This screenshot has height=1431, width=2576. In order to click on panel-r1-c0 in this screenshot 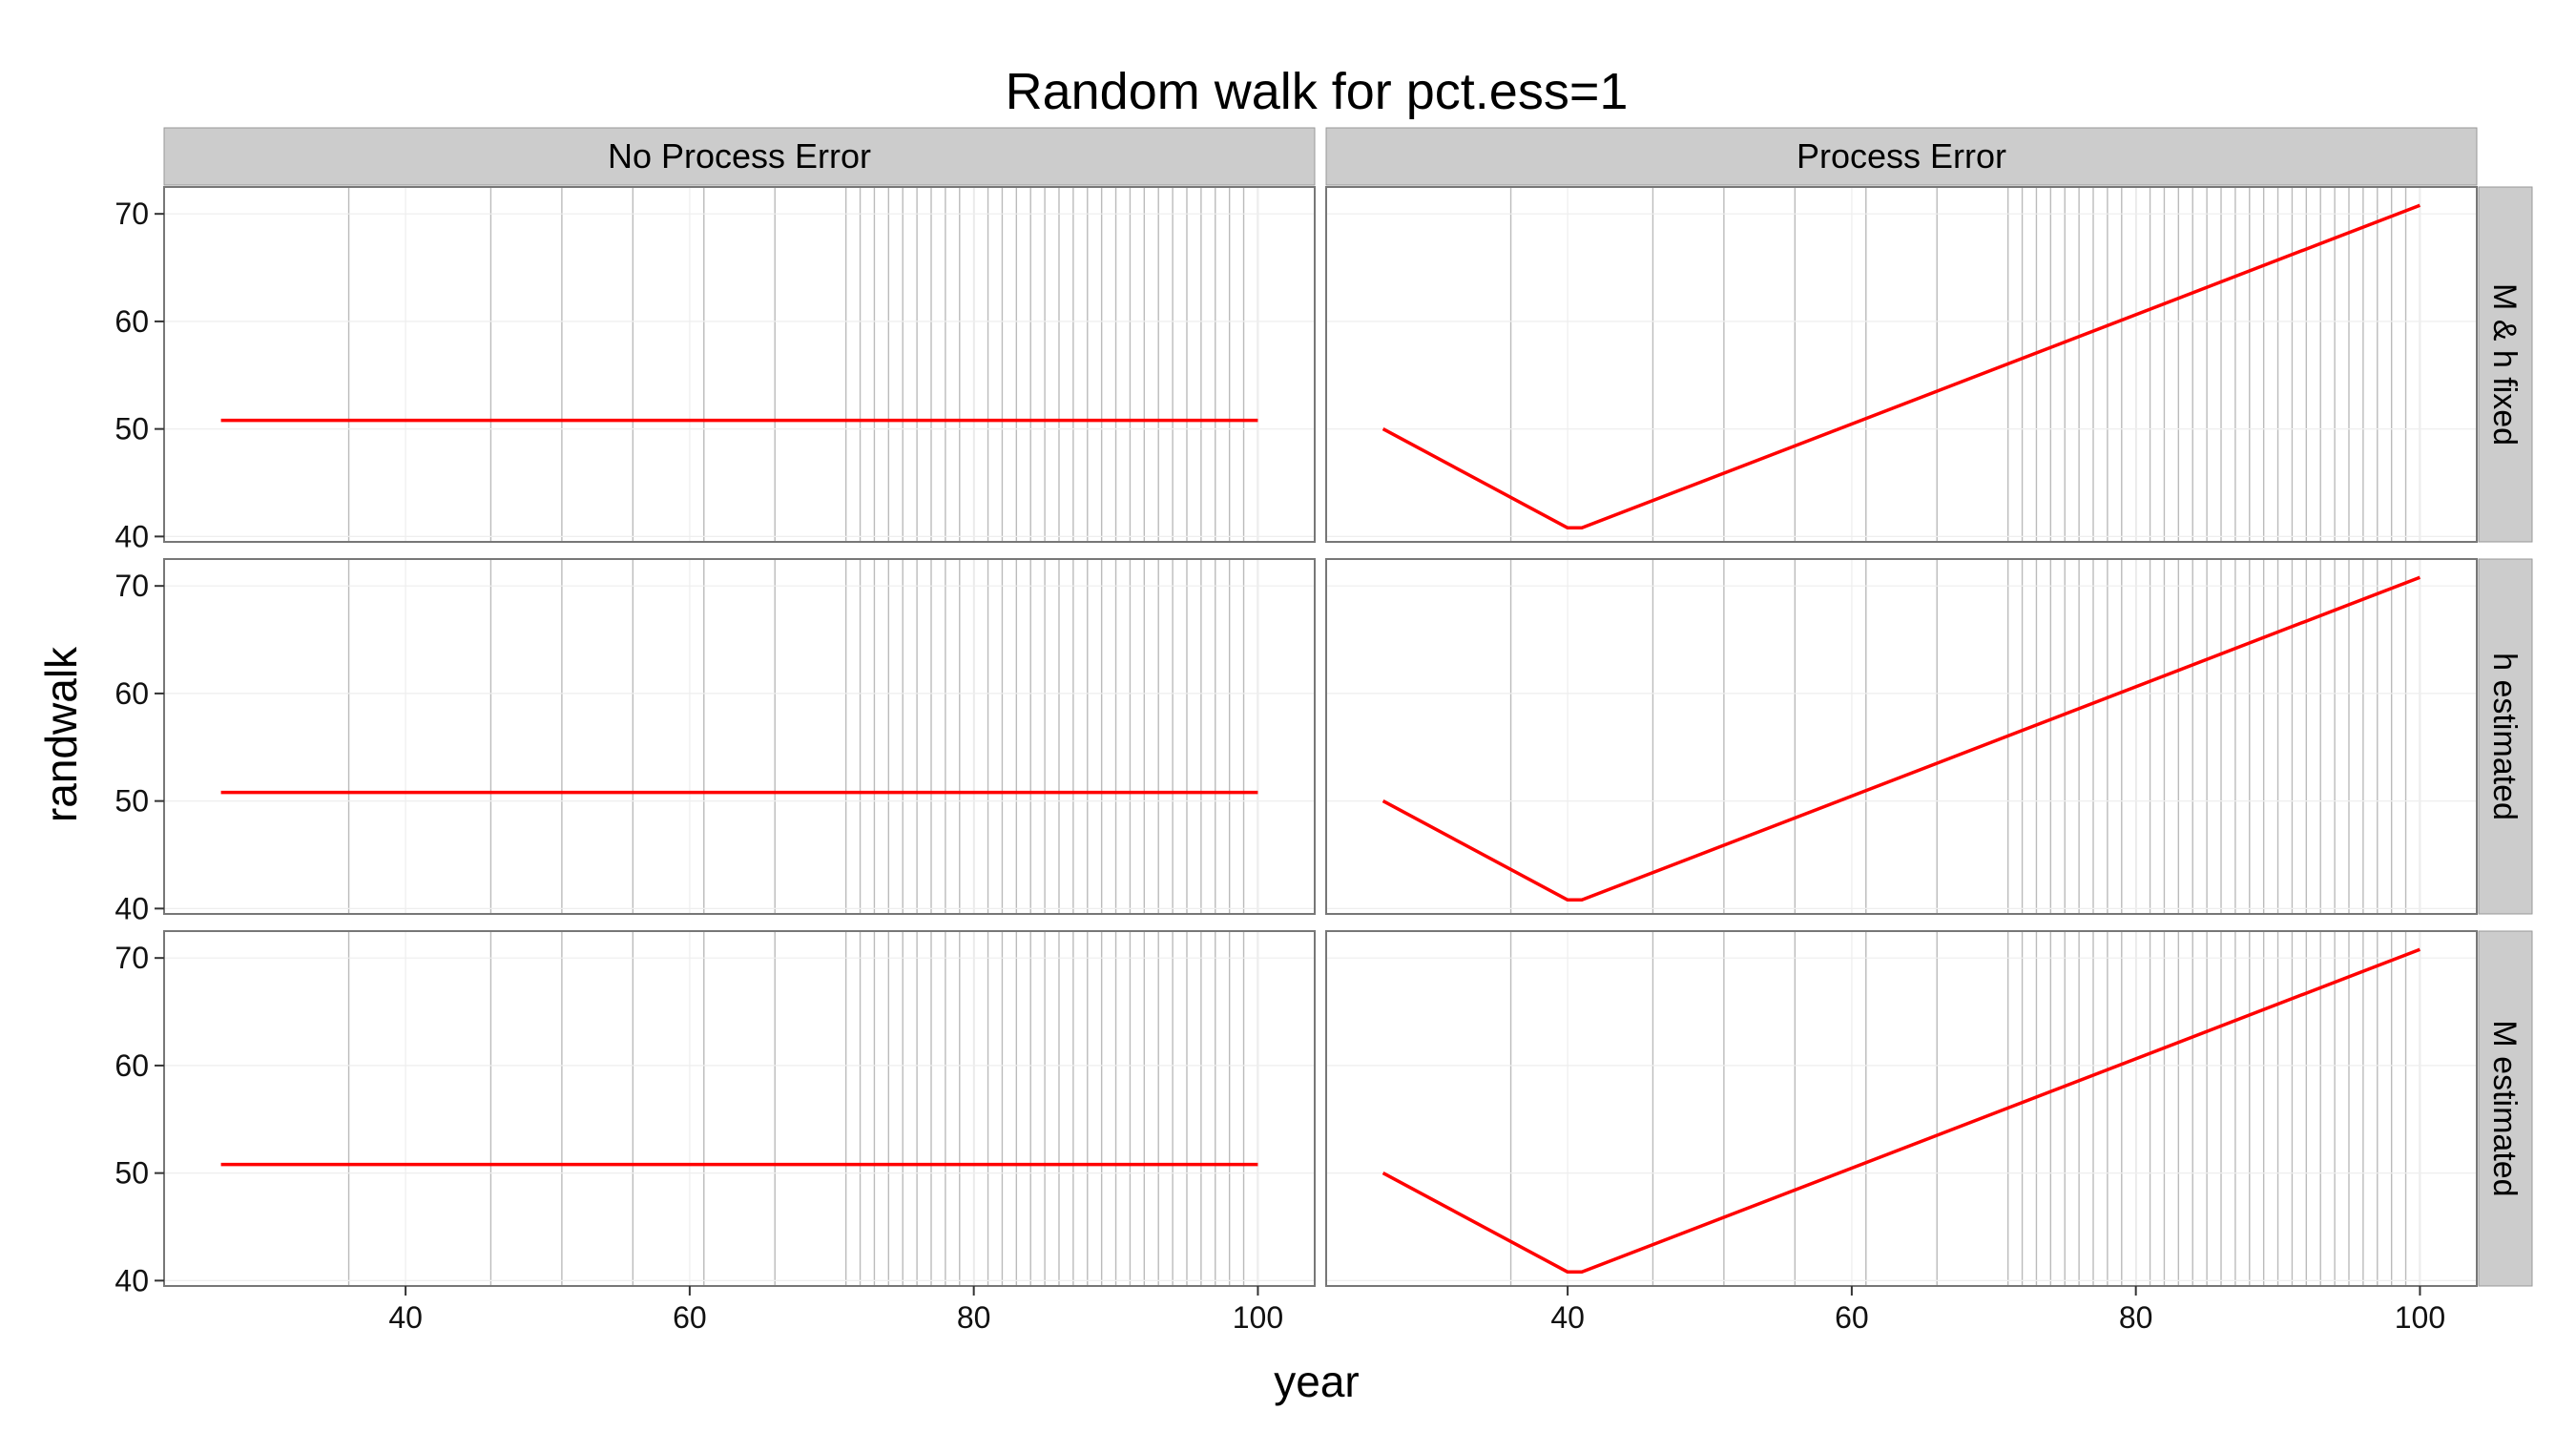, I will do `click(739, 736)`.